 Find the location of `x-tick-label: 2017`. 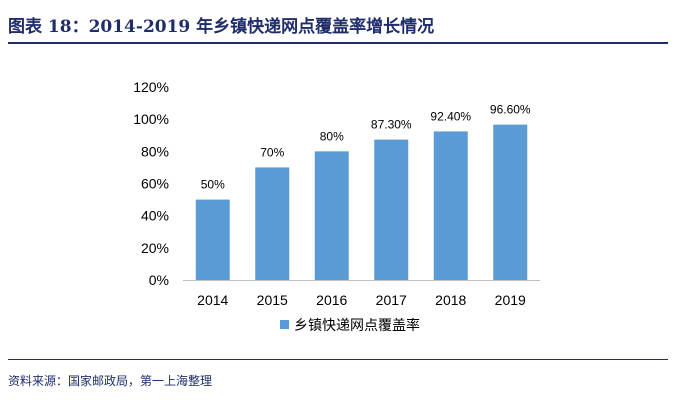

x-tick-label: 2017 is located at coordinates (391, 300).